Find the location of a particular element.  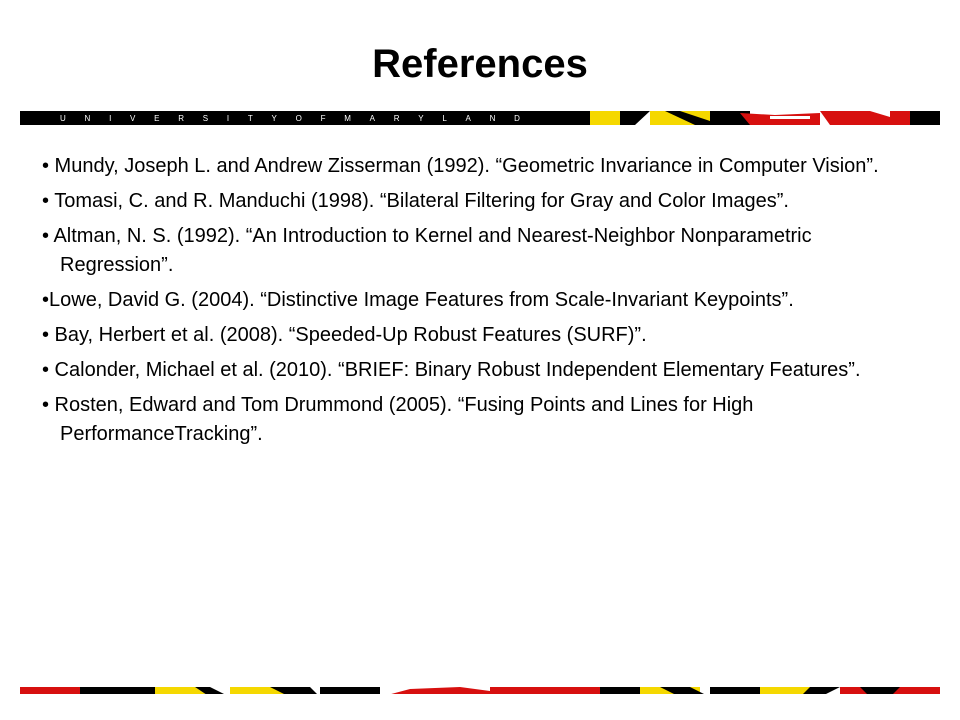

wordmark-letter: D is located at coordinates (517, 118).